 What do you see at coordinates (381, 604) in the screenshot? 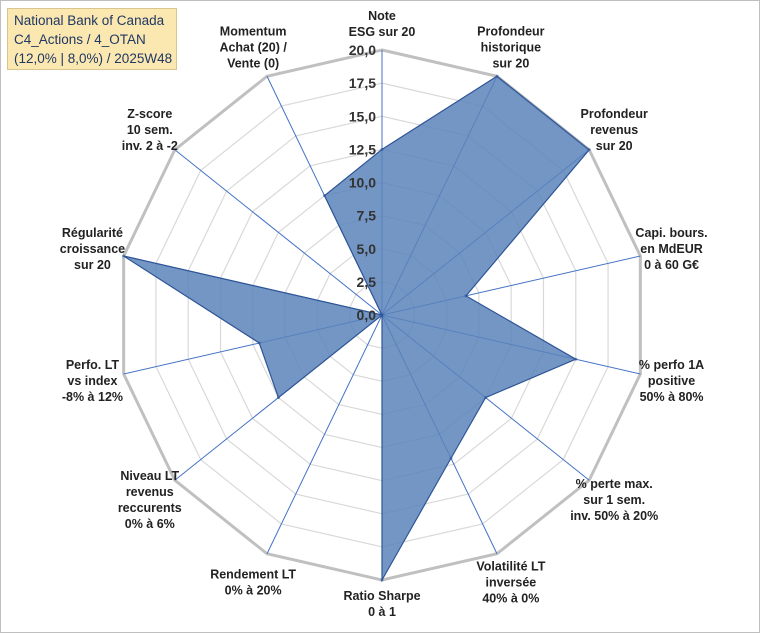
I see `category-label: Ratio Sharpe 0 à 1` at bounding box center [381, 604].